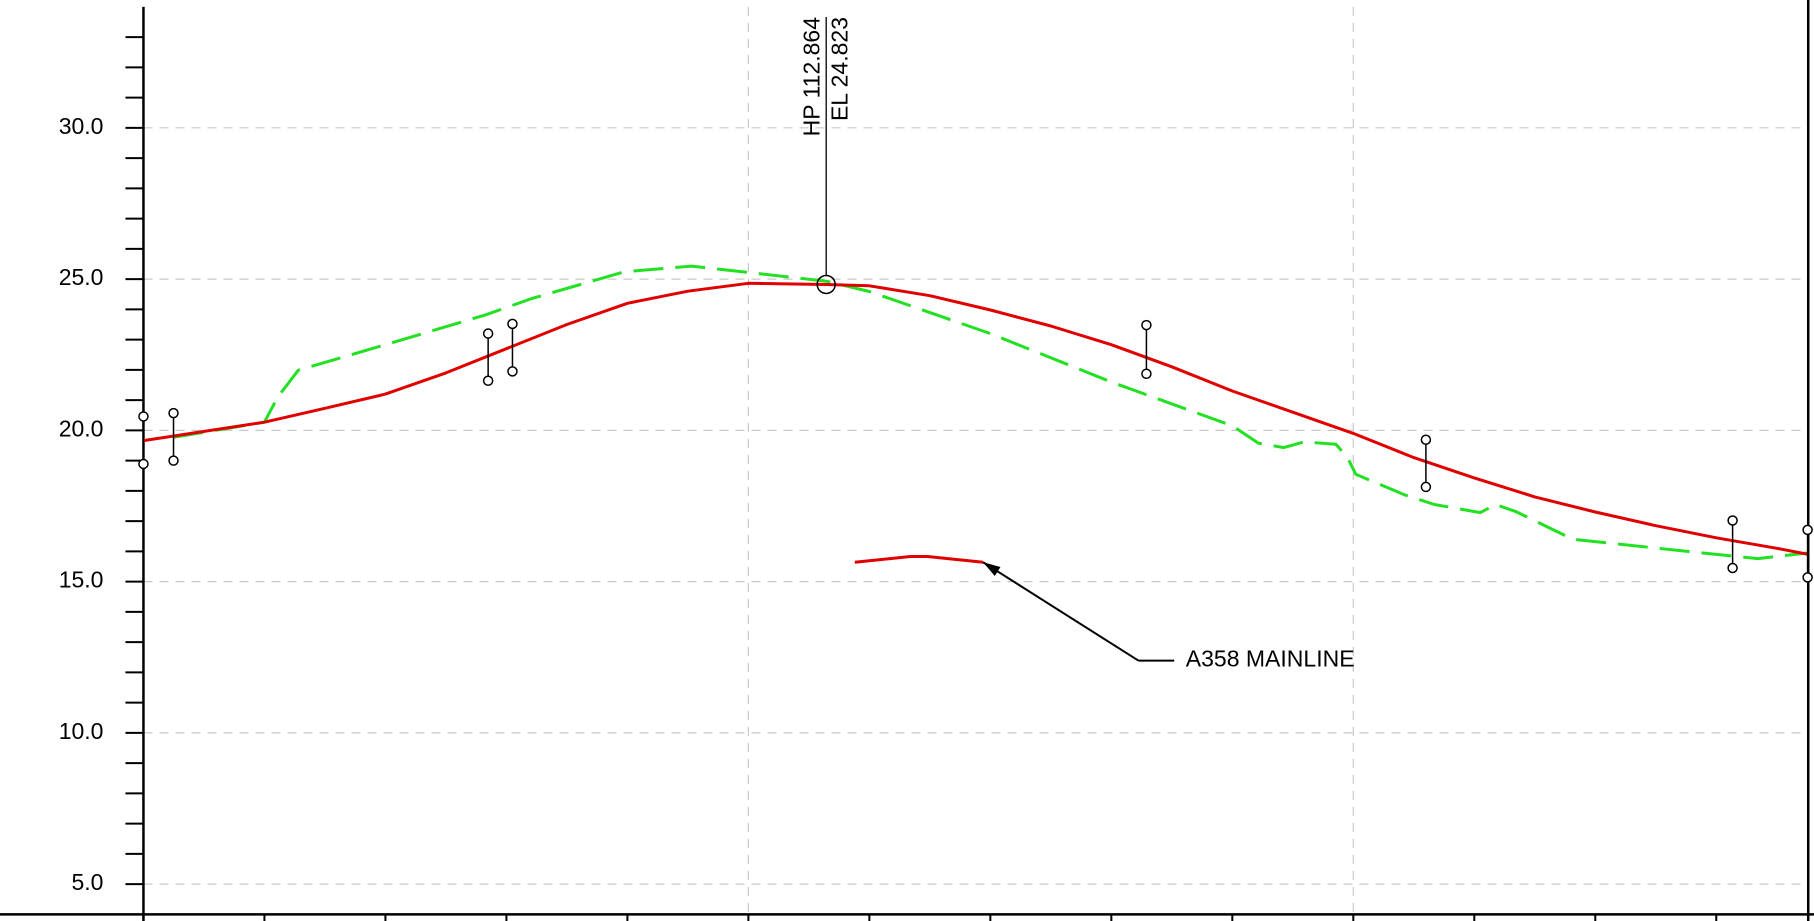 This screenshot has height=921, width=1814. Describe the element at coordinates (992, 569) in the screenshot. I see `annotation-arrowhead` at that location.